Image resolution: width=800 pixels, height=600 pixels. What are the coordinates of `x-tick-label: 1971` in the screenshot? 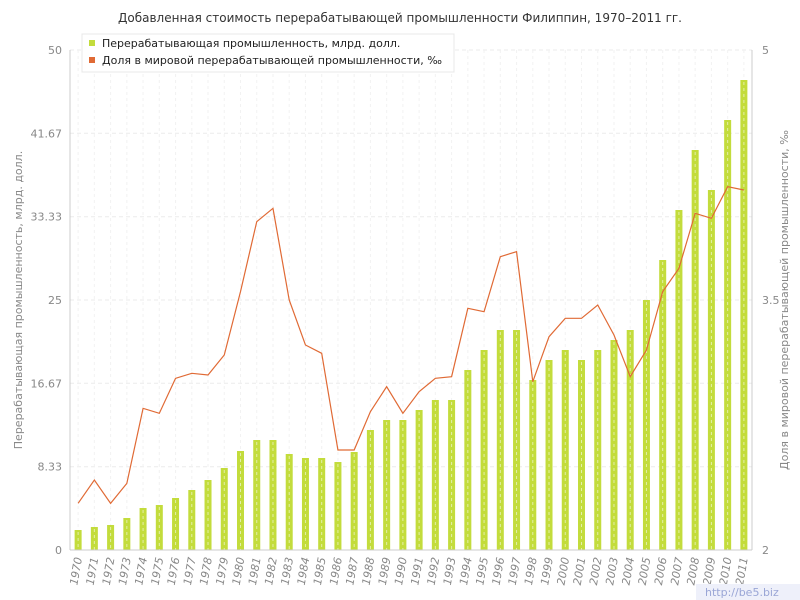 It's located at (93, 571).